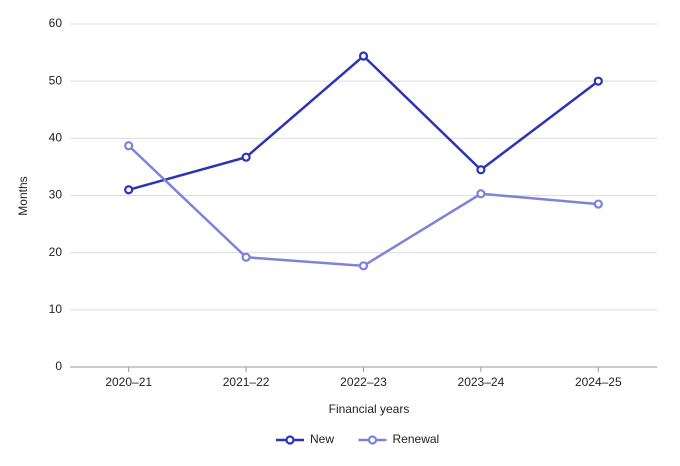 Image resolution: width=680 pixels, height=466 pixels. What do you see at coordinates (598, 382) in the screenshot?
I see `x-tick-label: 2024–25` at bounding box center [598, 382].